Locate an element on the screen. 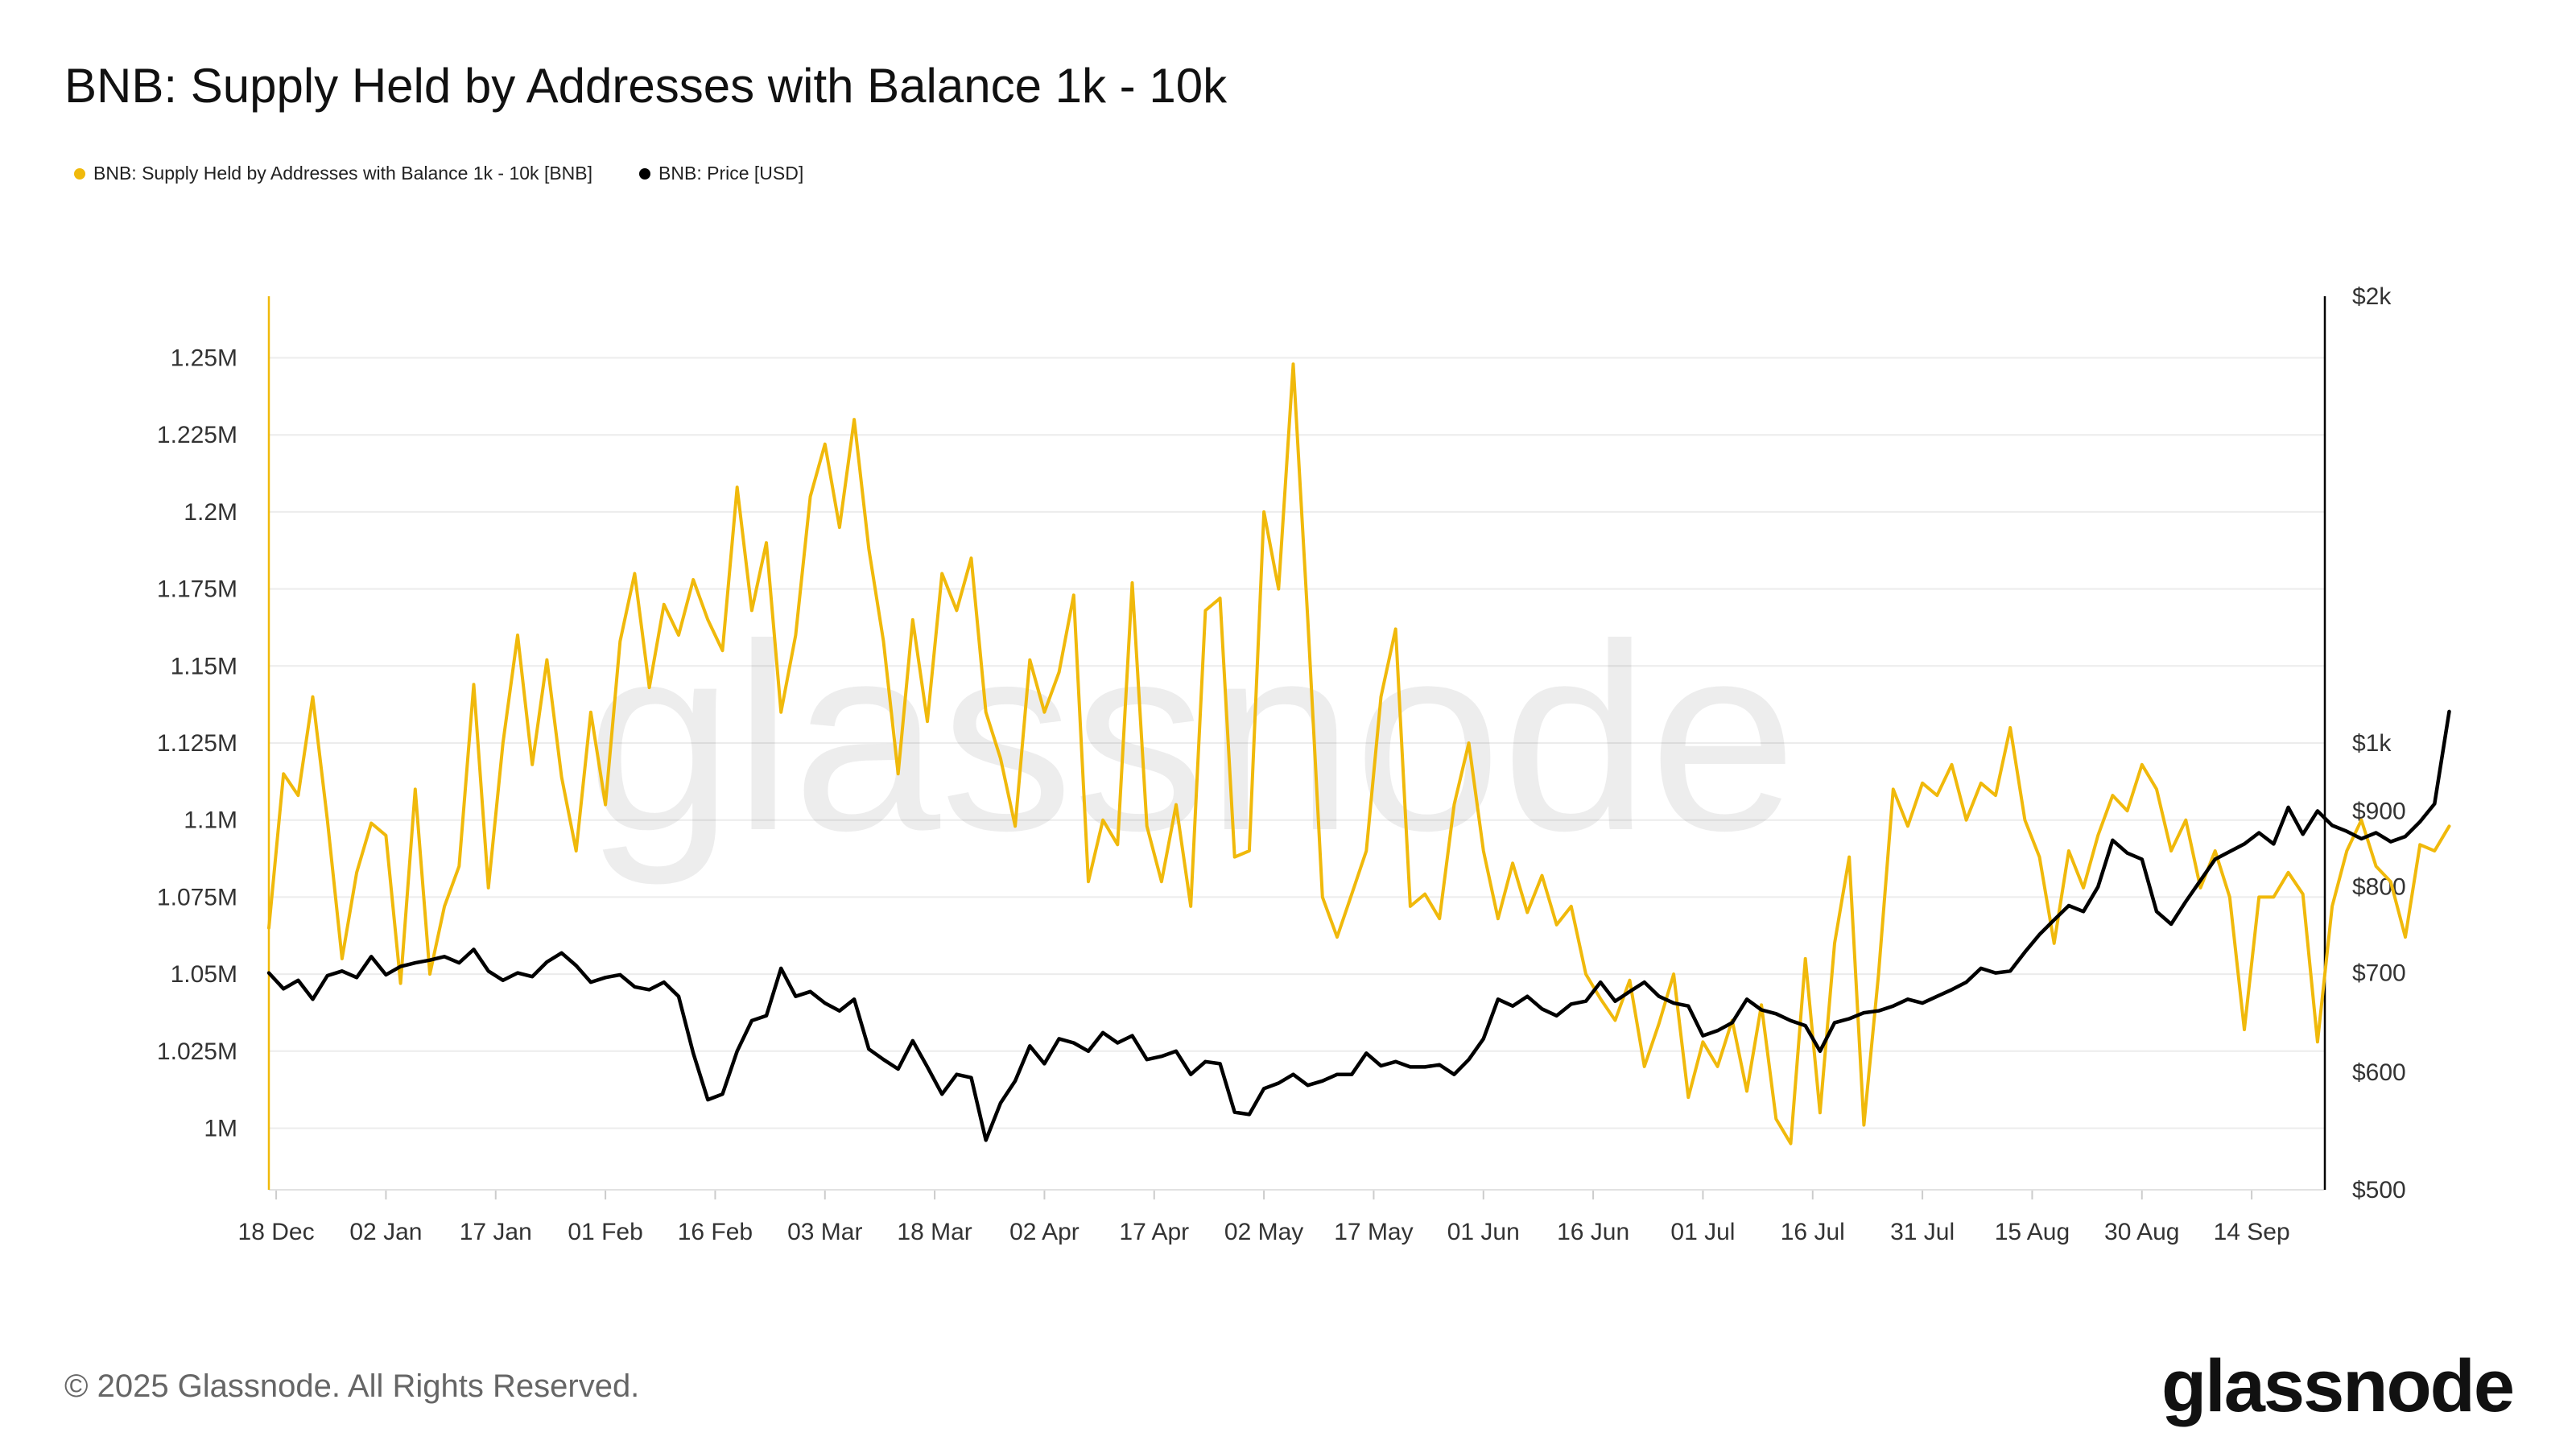  y-left-tick-label: 1.25M is located at coordinates (204, 358).